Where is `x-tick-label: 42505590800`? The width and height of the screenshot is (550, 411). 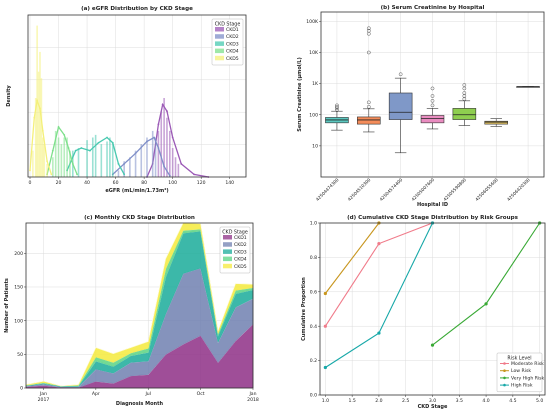 x-tick-label: 42505590800 is located at coordinates (455, 190).